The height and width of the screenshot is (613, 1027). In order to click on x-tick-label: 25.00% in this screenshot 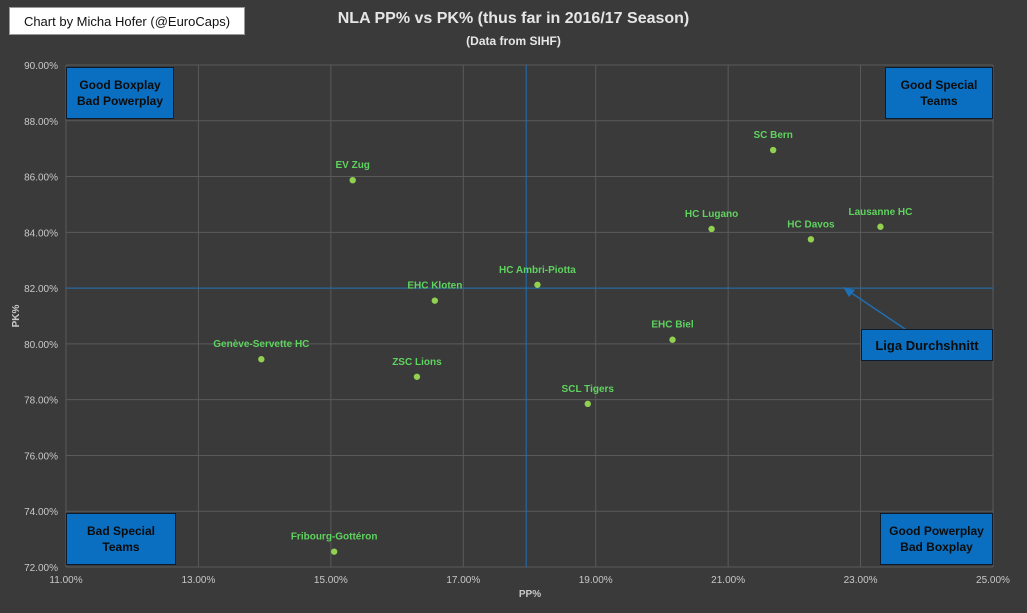, I will do `click(993, 580)`.